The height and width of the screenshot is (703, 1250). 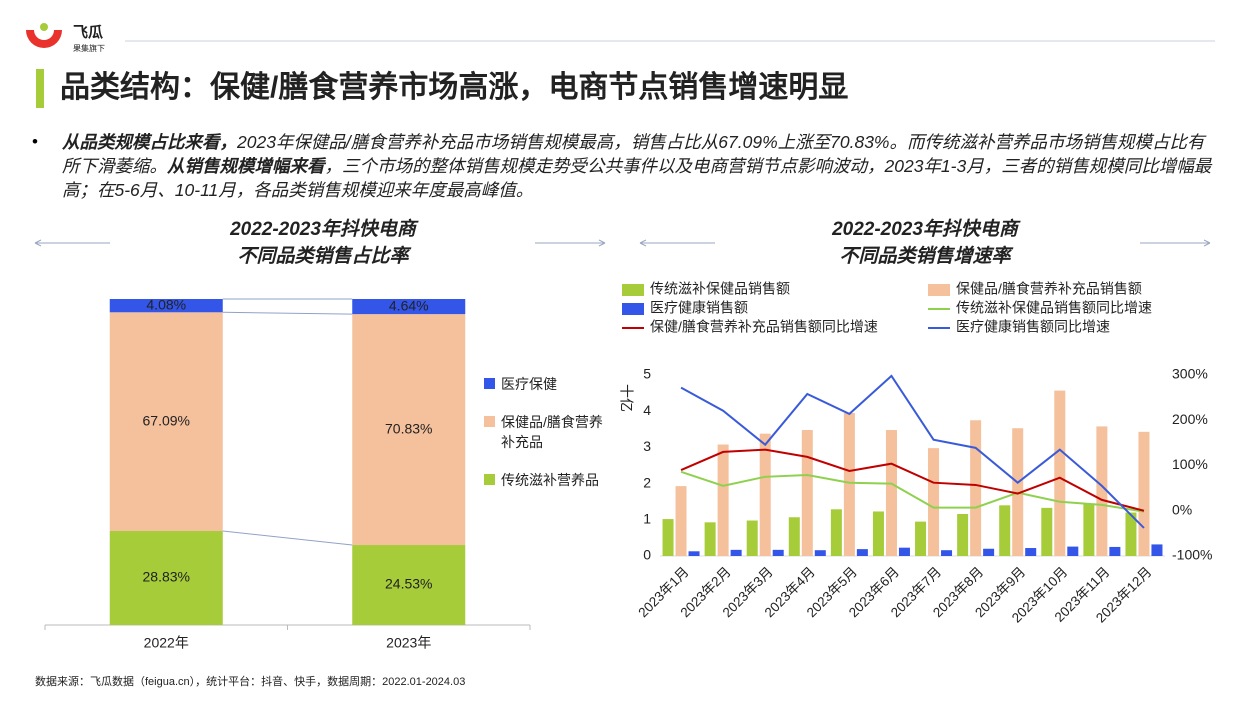 I want to click on summary-segment: 从销售规模增幅来看, so click(x=246, y=166).